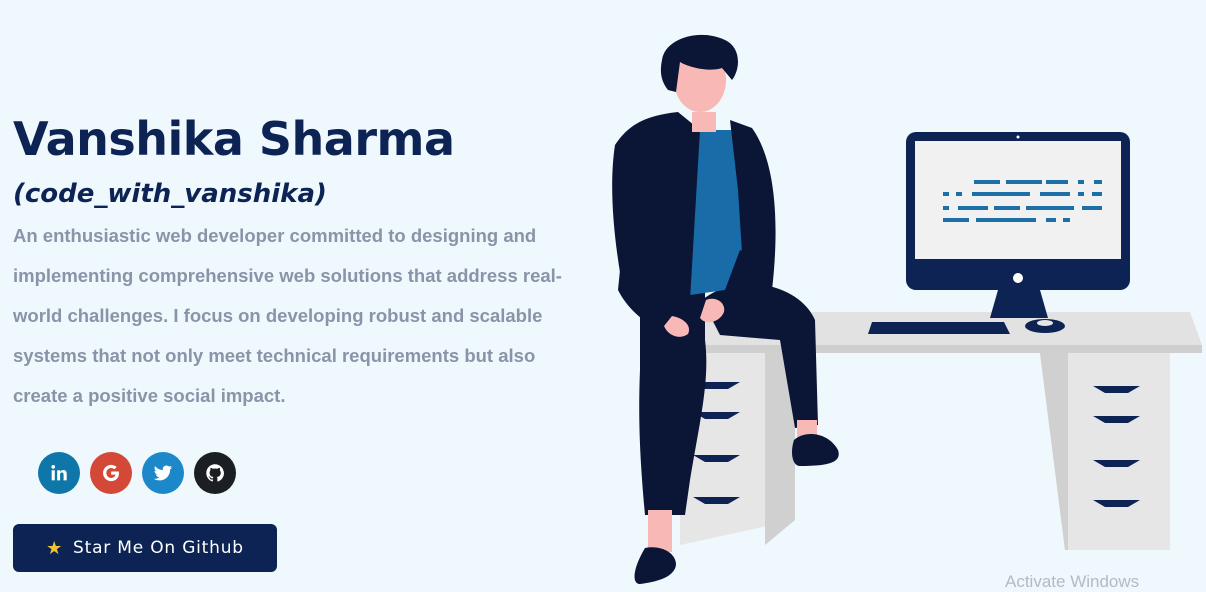  I want to click on linkedin-icon, so click(59, 473).